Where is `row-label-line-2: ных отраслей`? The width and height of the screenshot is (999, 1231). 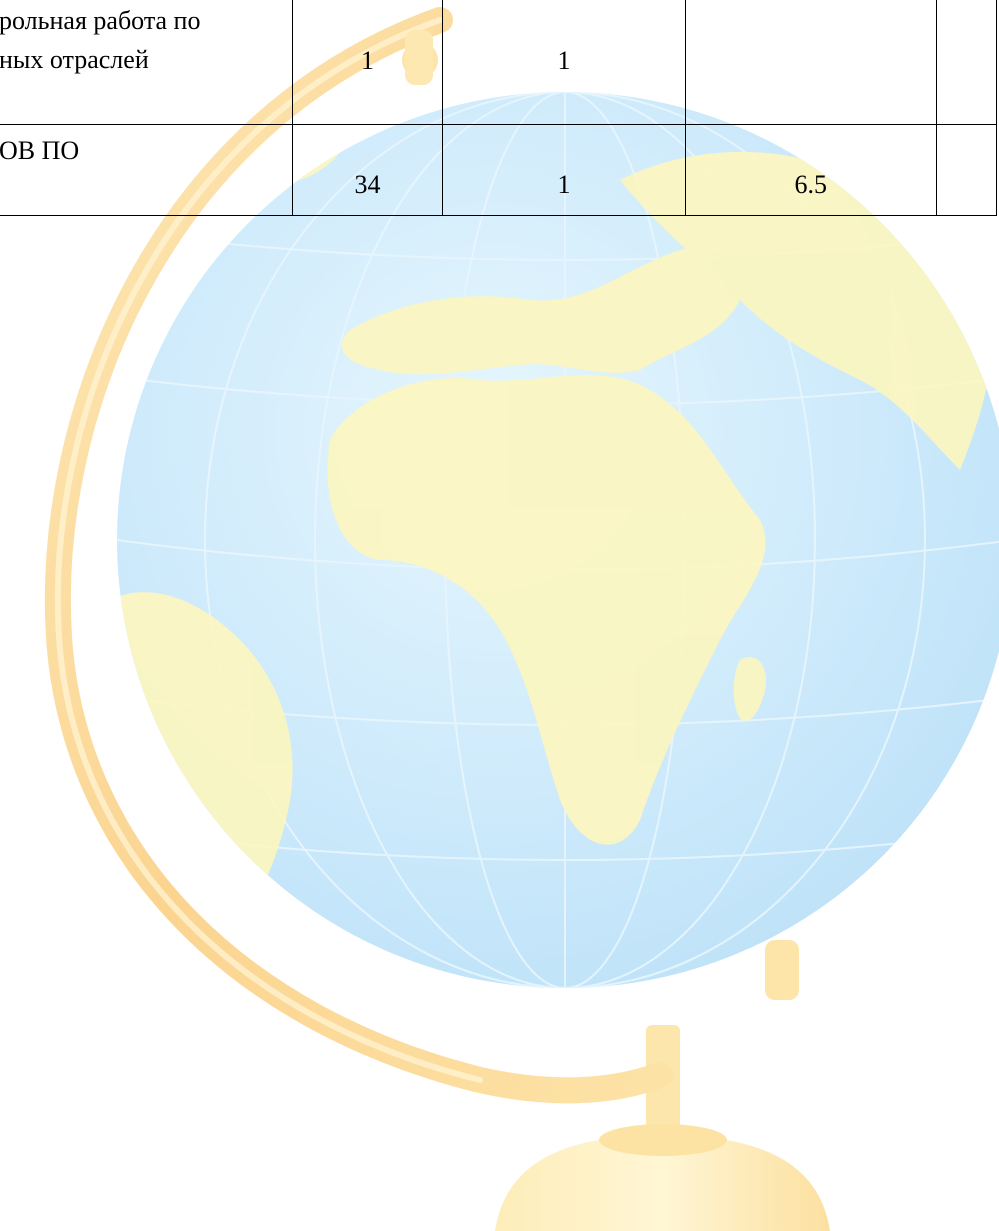 row-label-line-2: ных отраслей is located at coordinates (74, 59).